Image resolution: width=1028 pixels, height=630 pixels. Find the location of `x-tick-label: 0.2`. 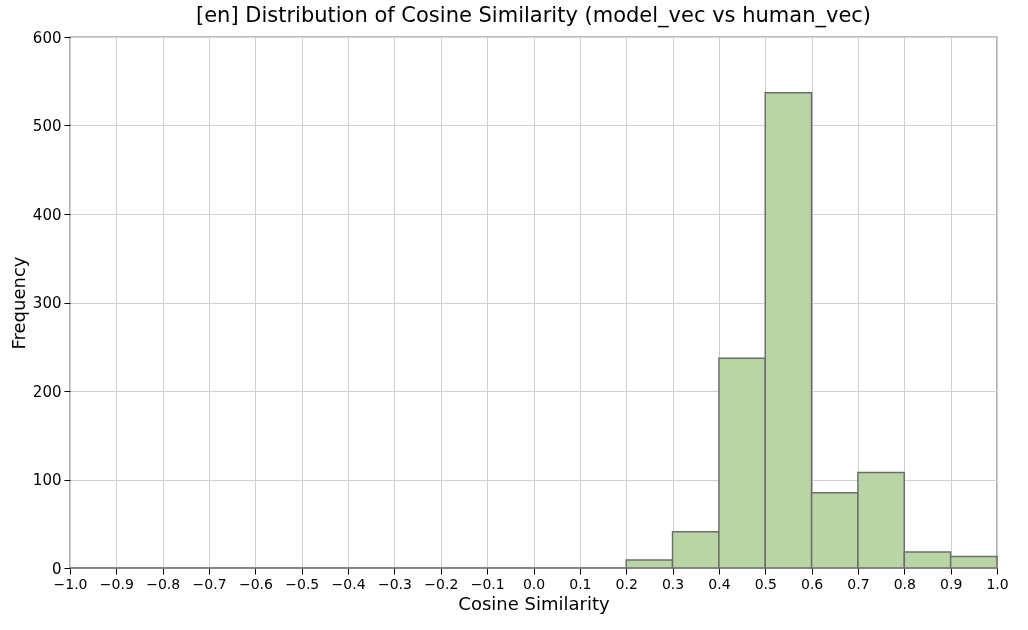

x-tick-label: 0.2 is located at coordinates (626, 583).